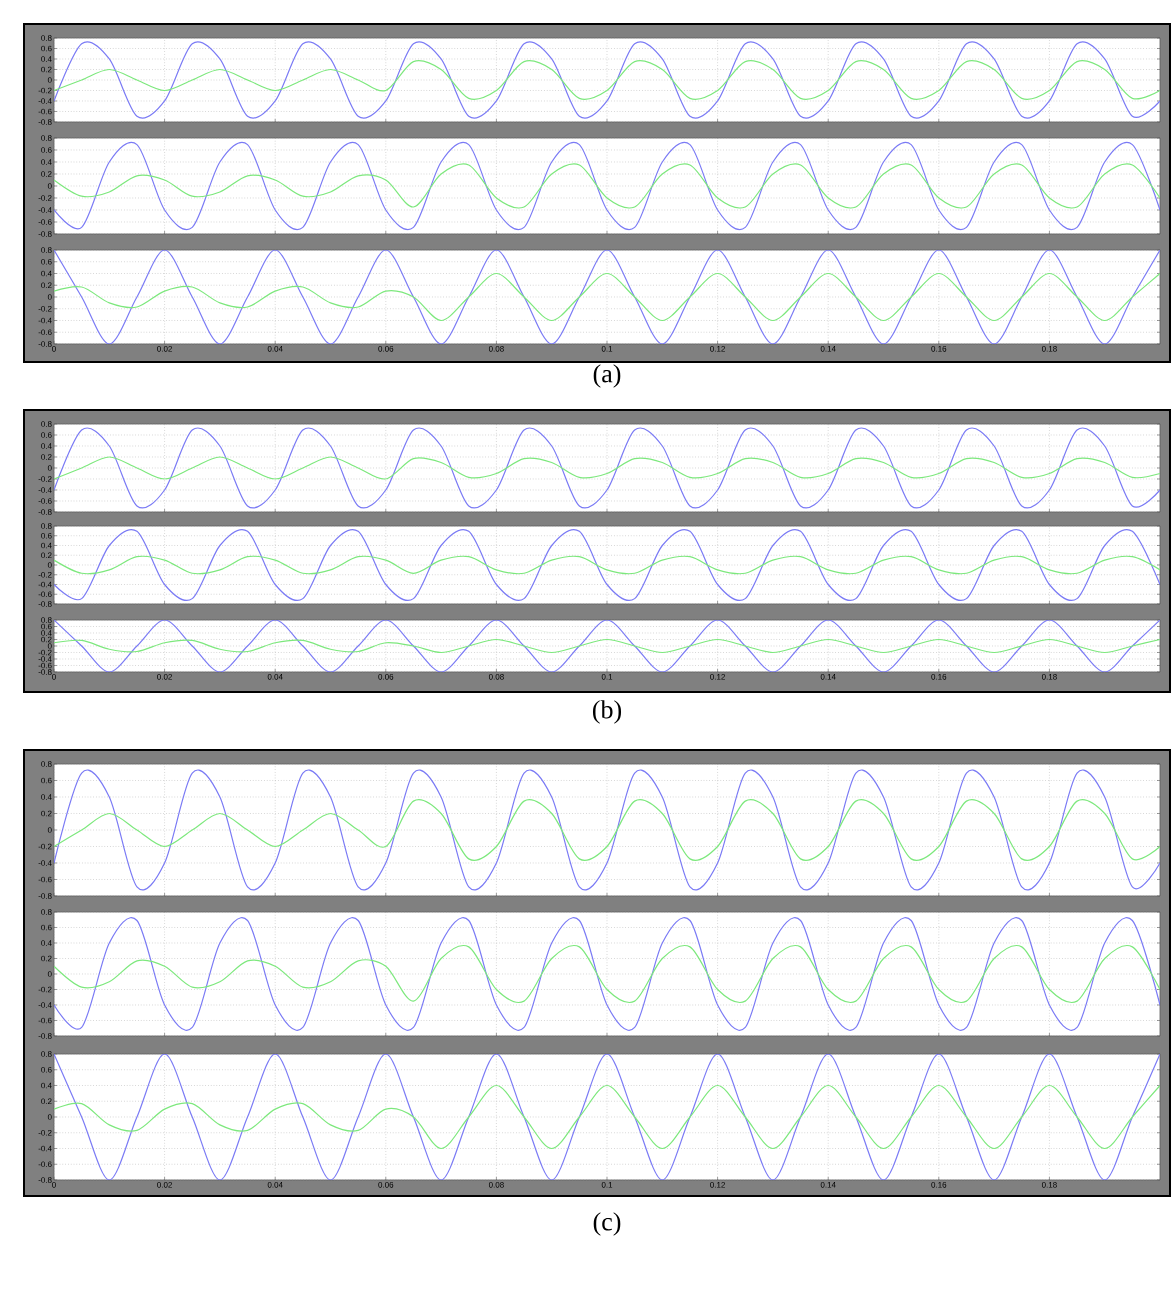 The image size is (1174, 1302). What do you see at coordinates (607, 1224) in the screenshot?
I see `text: (c)` at bounding box center [607, 1224].